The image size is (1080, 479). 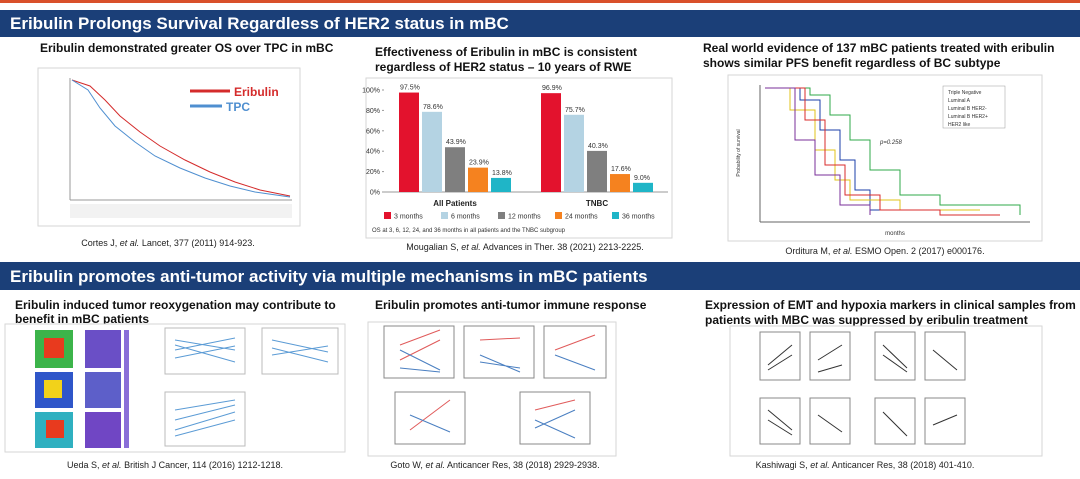 What do you see at coordinates (375, 193) in the screenshot?
I see `y-tick-label: 0%` at bounding box center [375, 193].